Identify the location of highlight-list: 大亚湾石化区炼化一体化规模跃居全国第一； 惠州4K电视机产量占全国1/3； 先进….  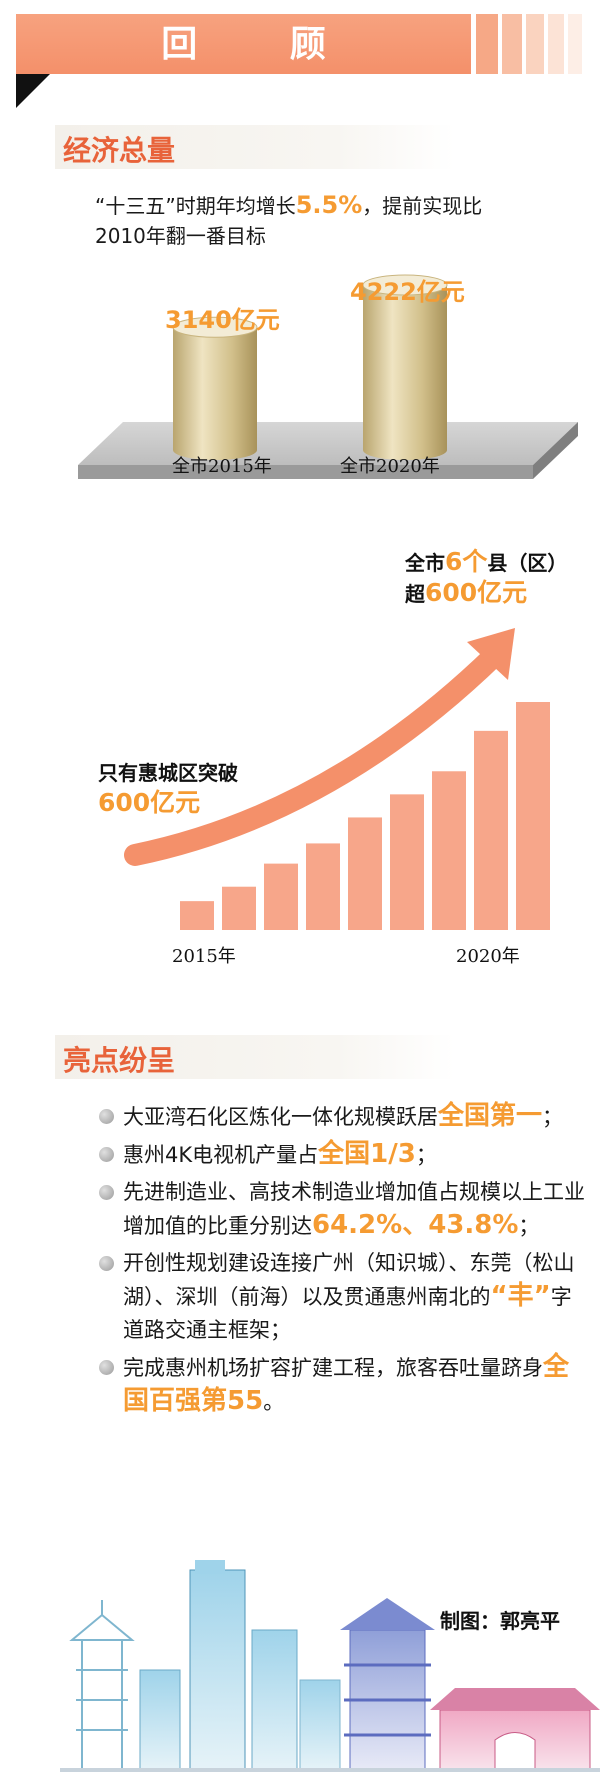
(340, 1261).